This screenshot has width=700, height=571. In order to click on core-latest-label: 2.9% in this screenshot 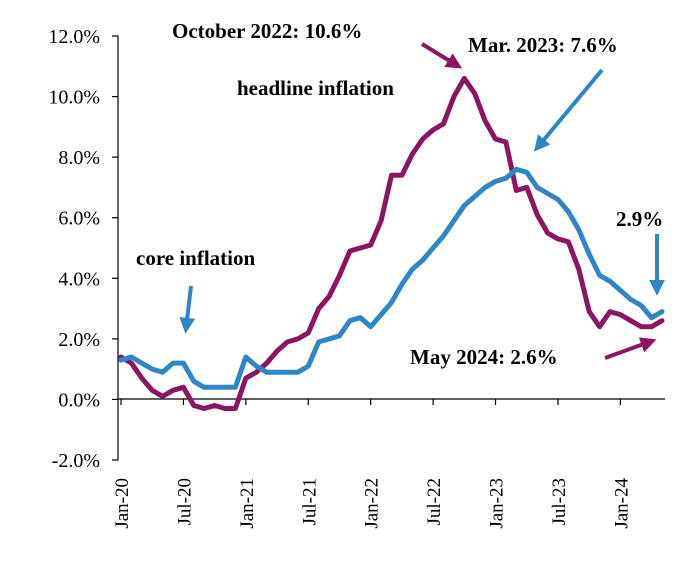, I will do `click(639, 219)`.